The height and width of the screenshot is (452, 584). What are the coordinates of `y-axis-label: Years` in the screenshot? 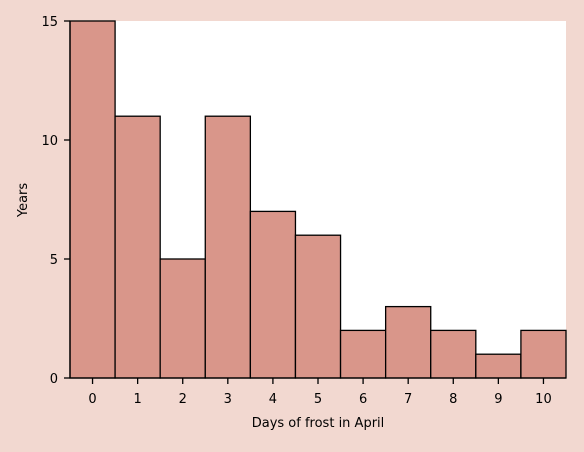 It's located at (23, 201).